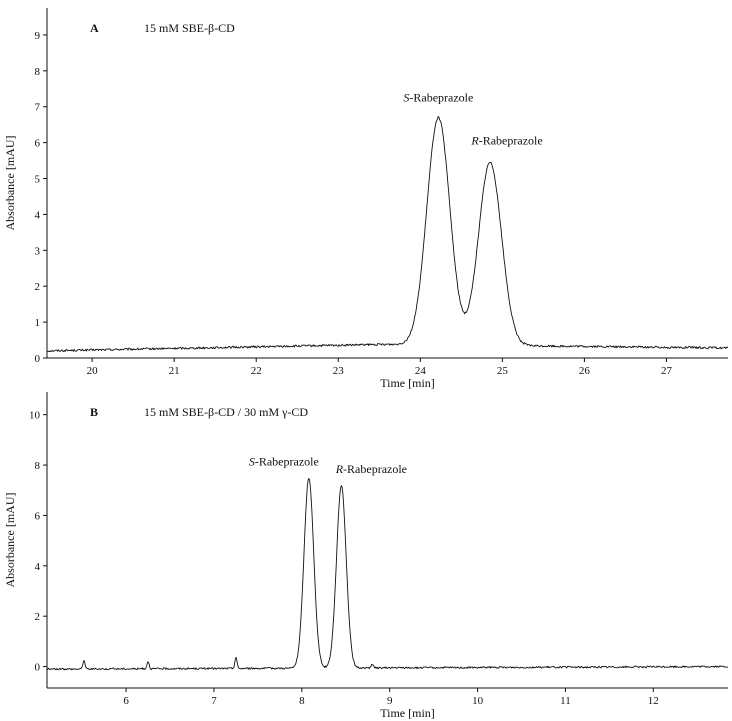 The height and width of the screenshot is (721, 732). What do you see at coordinates (35, 416) in the screenshot?
I see `y-tick-label: 10` at bounding box center [35, 416].